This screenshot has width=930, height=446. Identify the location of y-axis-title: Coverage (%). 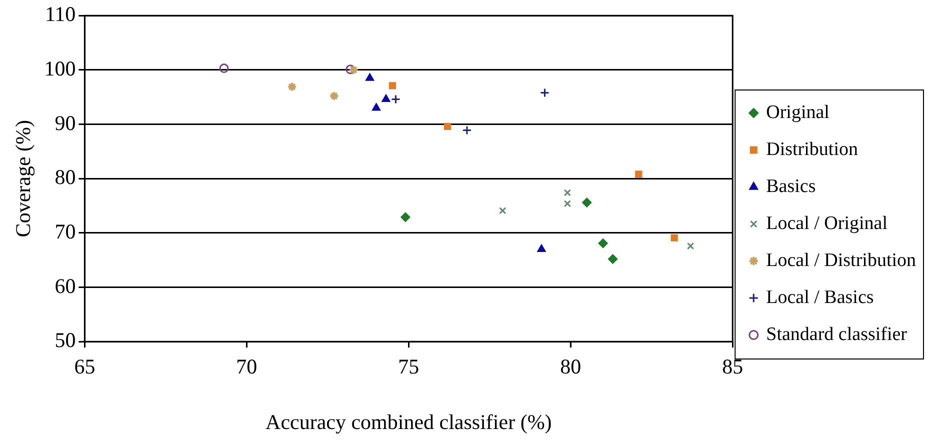
(23, 179).